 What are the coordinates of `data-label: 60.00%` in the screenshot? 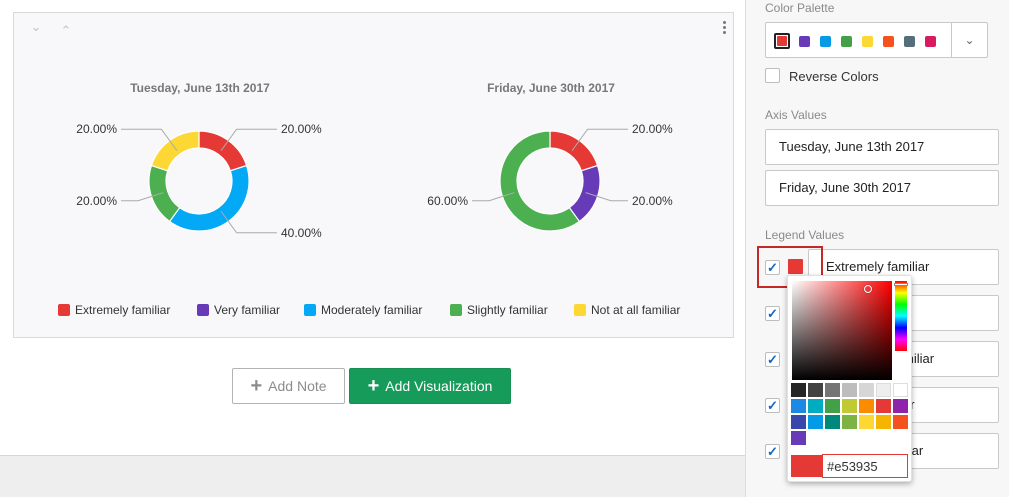 It's located at (447, 201).